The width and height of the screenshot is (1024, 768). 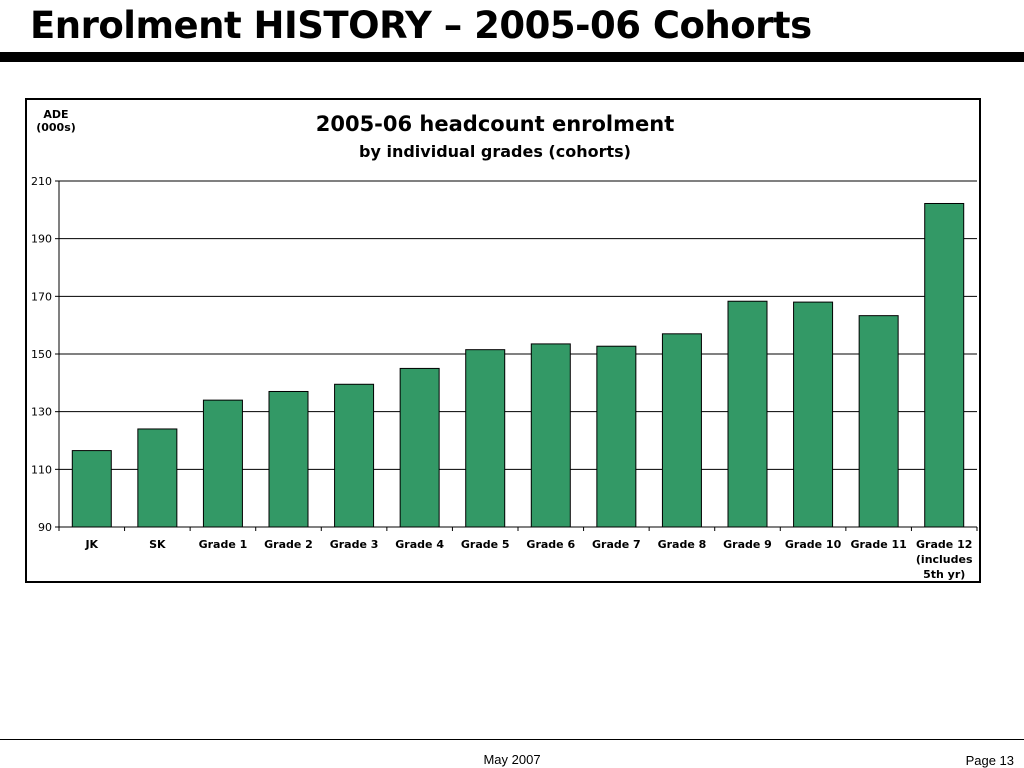 What do you see at coordinates (944, 574) in the screenshot?
I see `x-tick-label: 5th yr)` at bounding box center [944, 574].